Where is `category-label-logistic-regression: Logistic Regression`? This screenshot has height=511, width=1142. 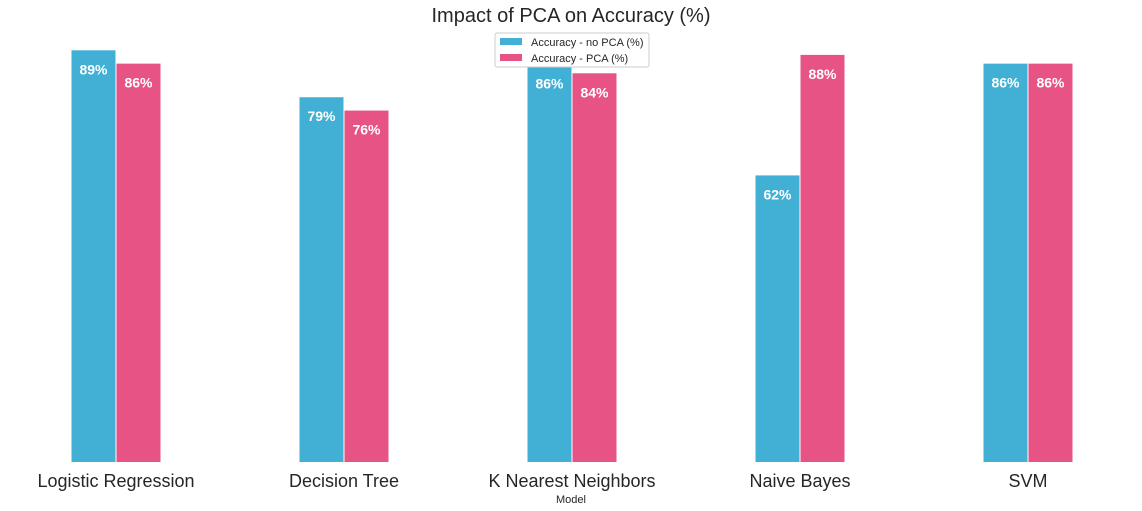 category-label-logistic-regression: Logistic Regression is located at coordinates (115, 481).